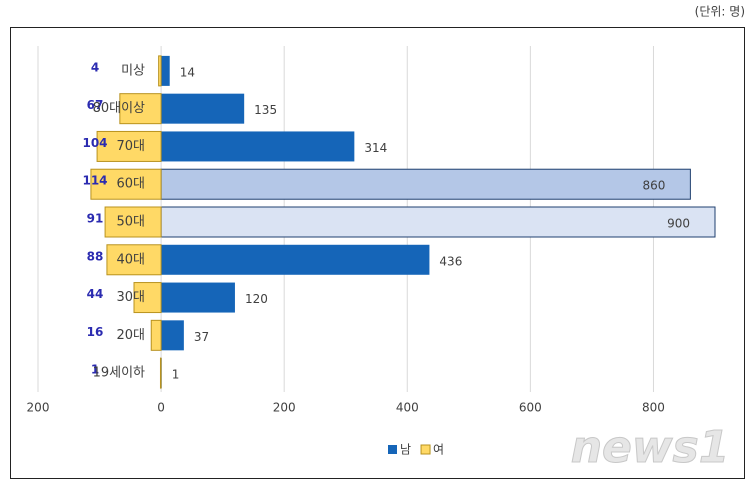  Describe the element at coordinates (653, 408) in the screenshot. I see `x-tick-label: 800` at that location.